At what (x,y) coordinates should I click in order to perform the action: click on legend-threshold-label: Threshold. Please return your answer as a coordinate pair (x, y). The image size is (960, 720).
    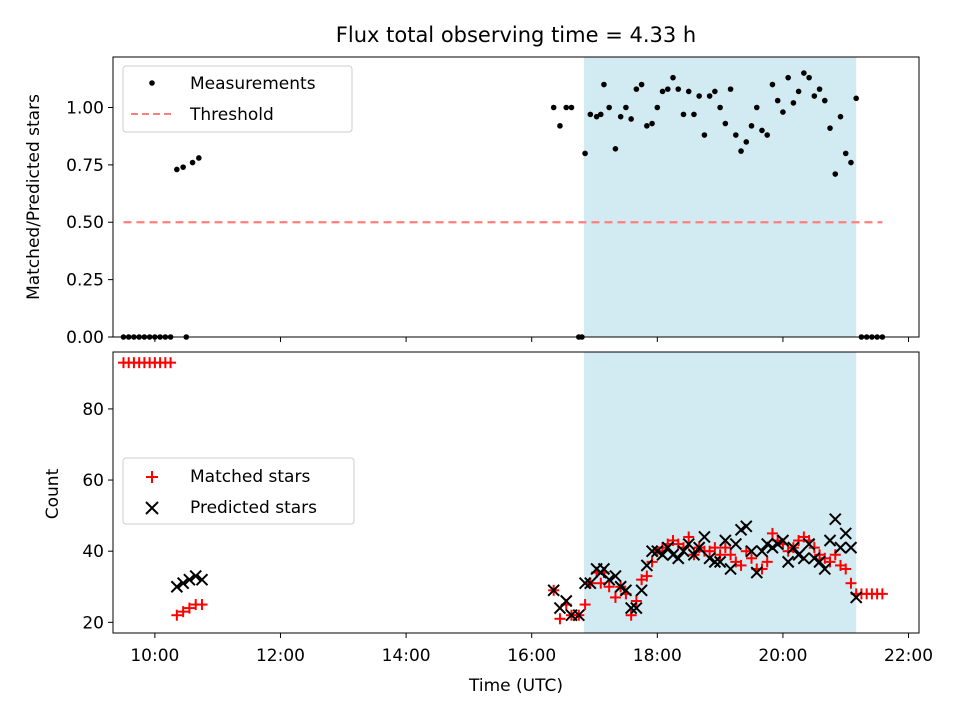
    Looking at the image, I should click on (231, 115).